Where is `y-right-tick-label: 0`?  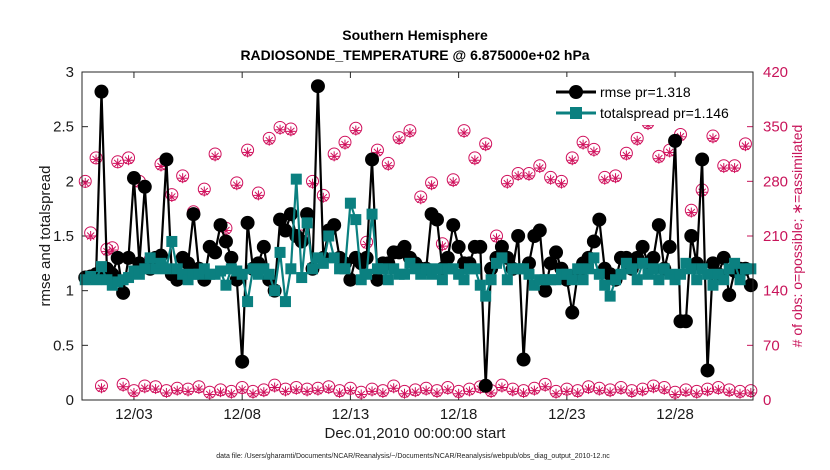 y-right-tick-label: 0 is located at coordinates (767, 400).